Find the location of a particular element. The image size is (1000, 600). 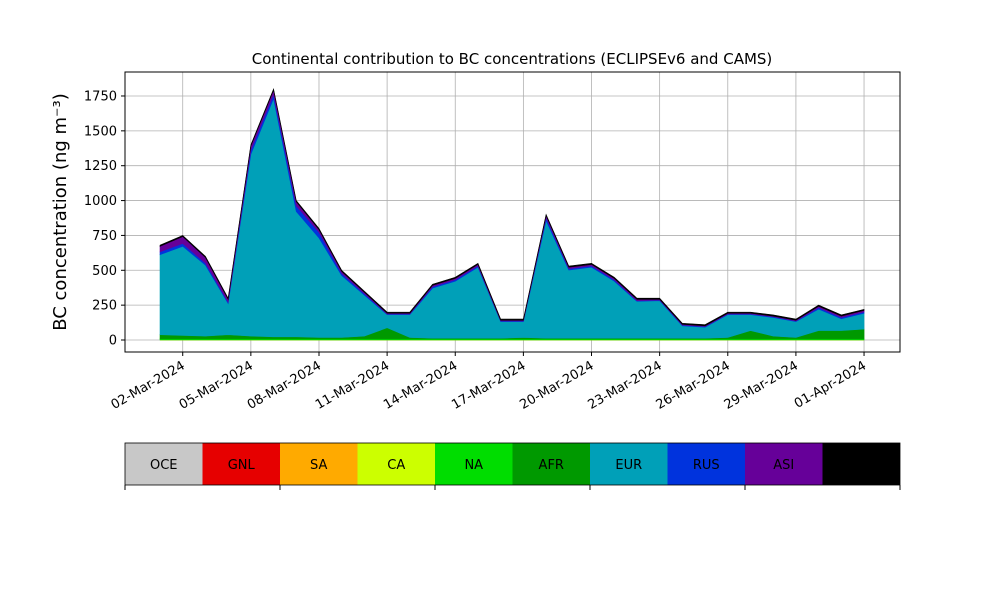

legend-frame is located at coordinates (512, 464).